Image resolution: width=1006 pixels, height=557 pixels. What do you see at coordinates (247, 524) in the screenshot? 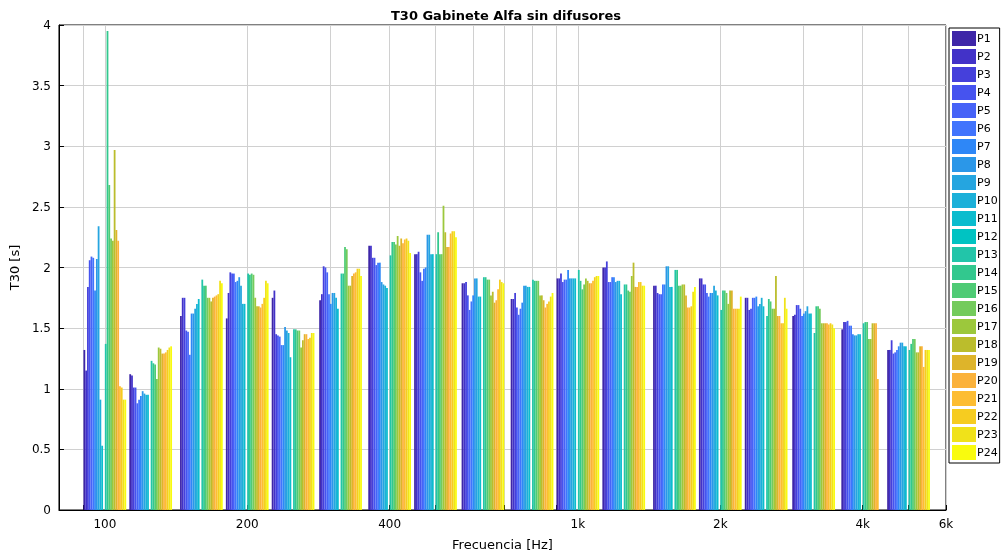
I see `x-tick-label: 200` at bounding box center [247, 524].